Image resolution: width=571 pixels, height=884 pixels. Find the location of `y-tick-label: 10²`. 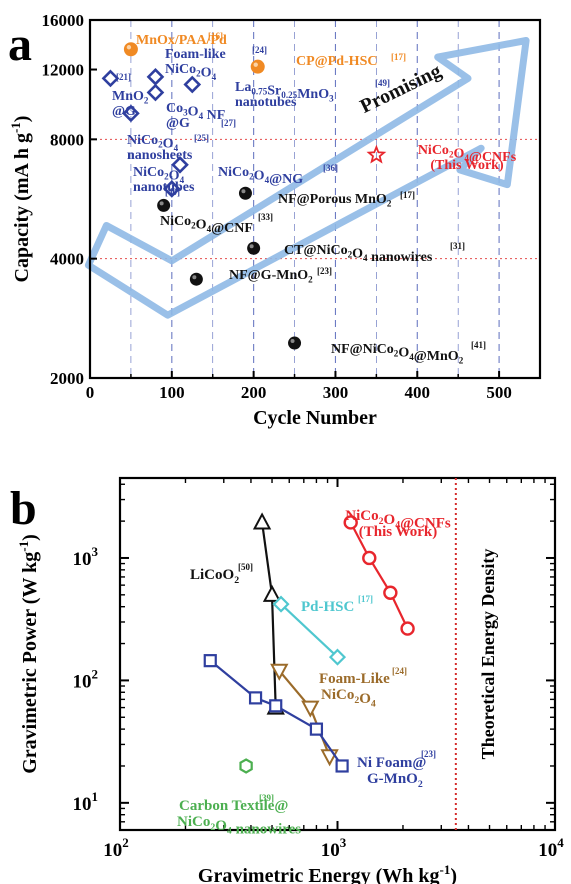

y-tick-label: 10² is located at coordinates (86, 679).